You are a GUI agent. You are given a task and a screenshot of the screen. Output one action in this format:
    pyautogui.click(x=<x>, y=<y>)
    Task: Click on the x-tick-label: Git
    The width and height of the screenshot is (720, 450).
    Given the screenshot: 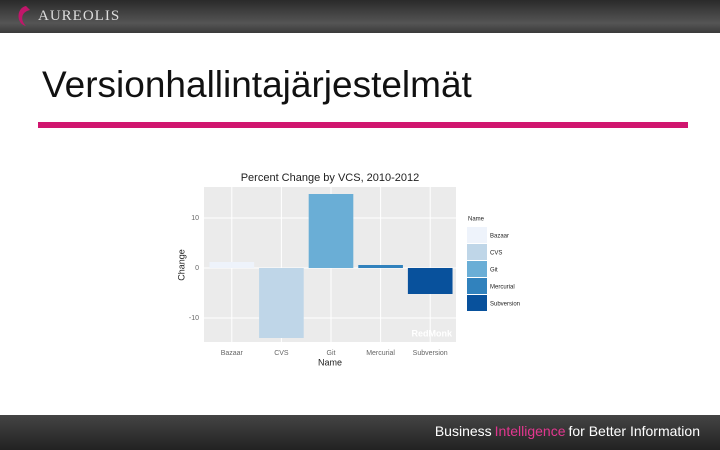 What is the action you would take?
    pyautogui.click(x=331, y=353)
    